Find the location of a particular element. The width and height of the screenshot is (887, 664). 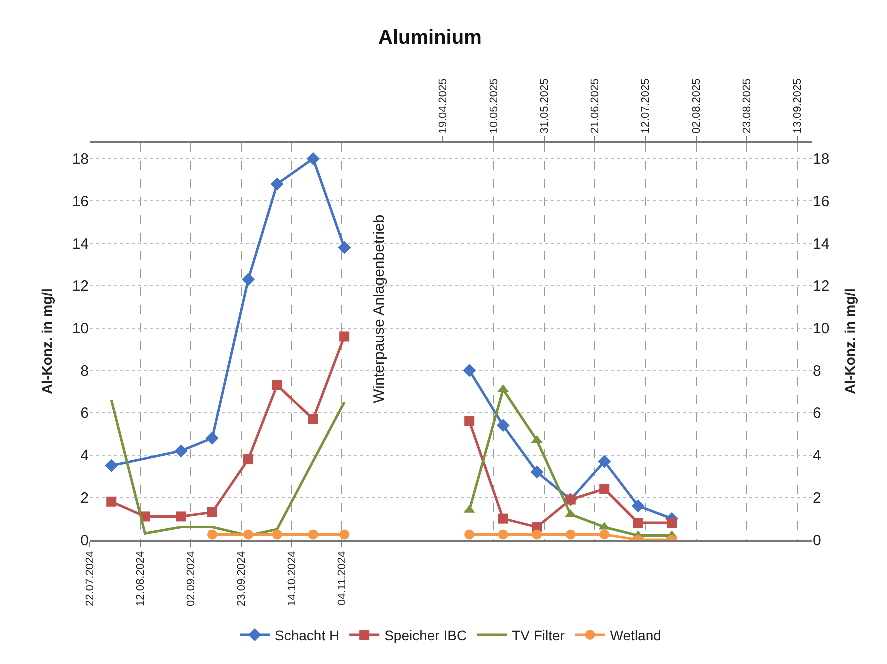

x-tick-label: 31.05.2025 is located at coordinates (544, 106).